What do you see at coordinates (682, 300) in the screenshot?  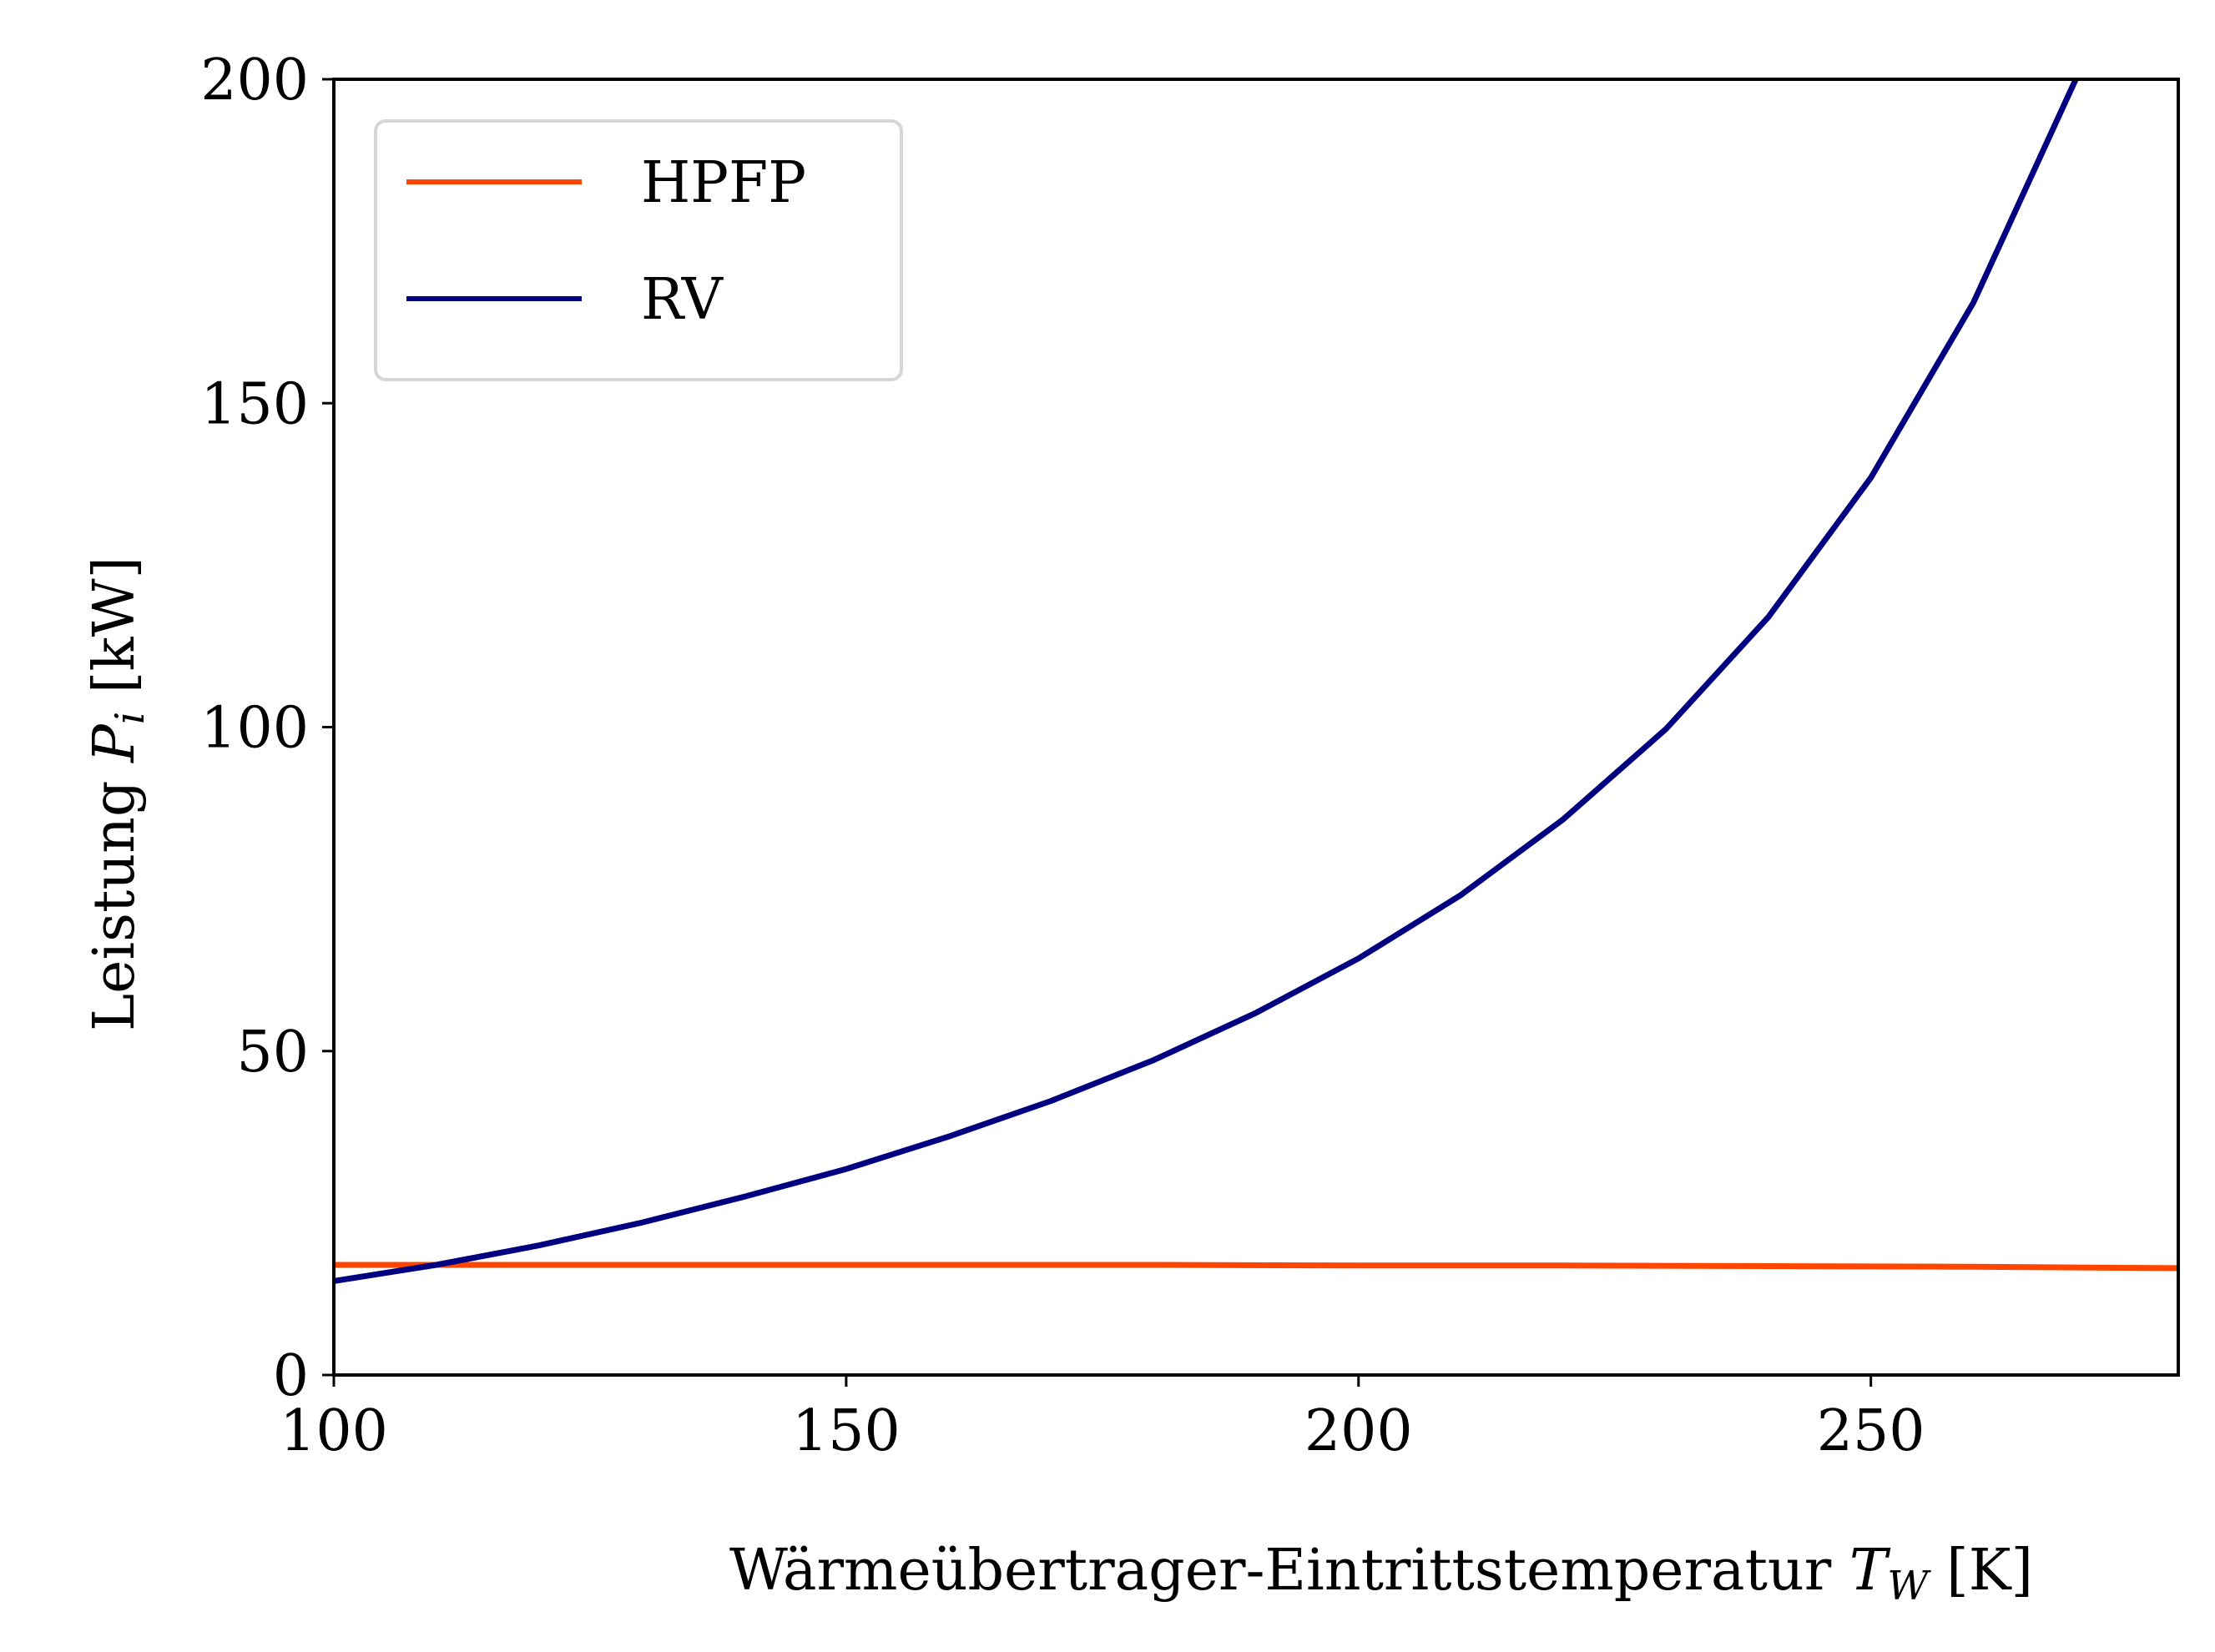 I see `legend-label-rv: RV` at bounding box center [682, 300].